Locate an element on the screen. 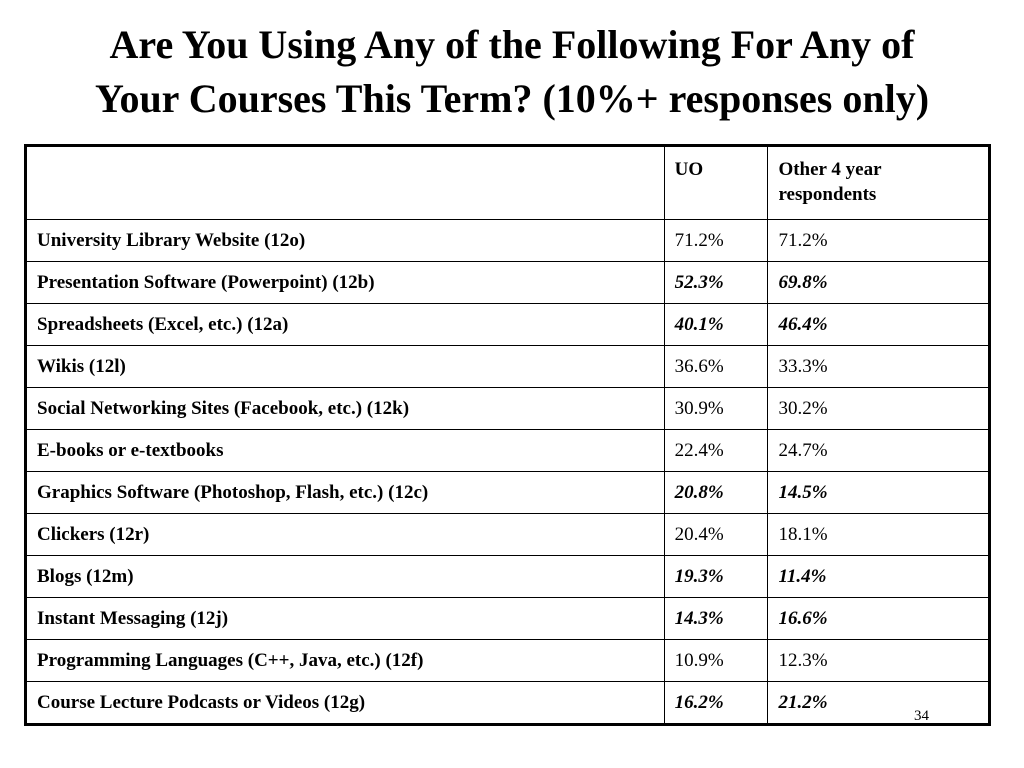 The width and height of the screenshot is (1024, 768). uo-value: 14.3% is located at coordinates (716, 618).